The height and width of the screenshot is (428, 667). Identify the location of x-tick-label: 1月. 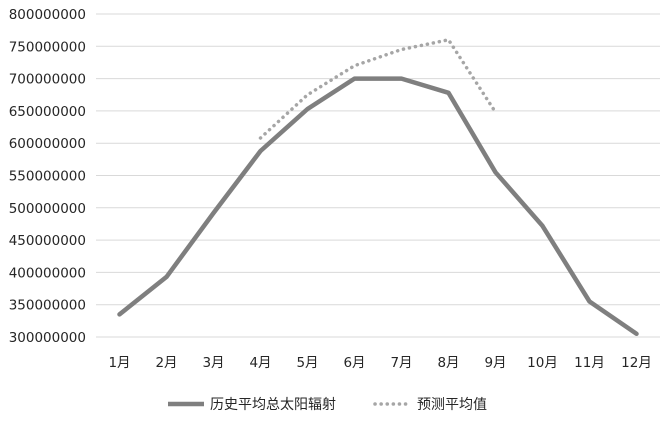
(119, 363).